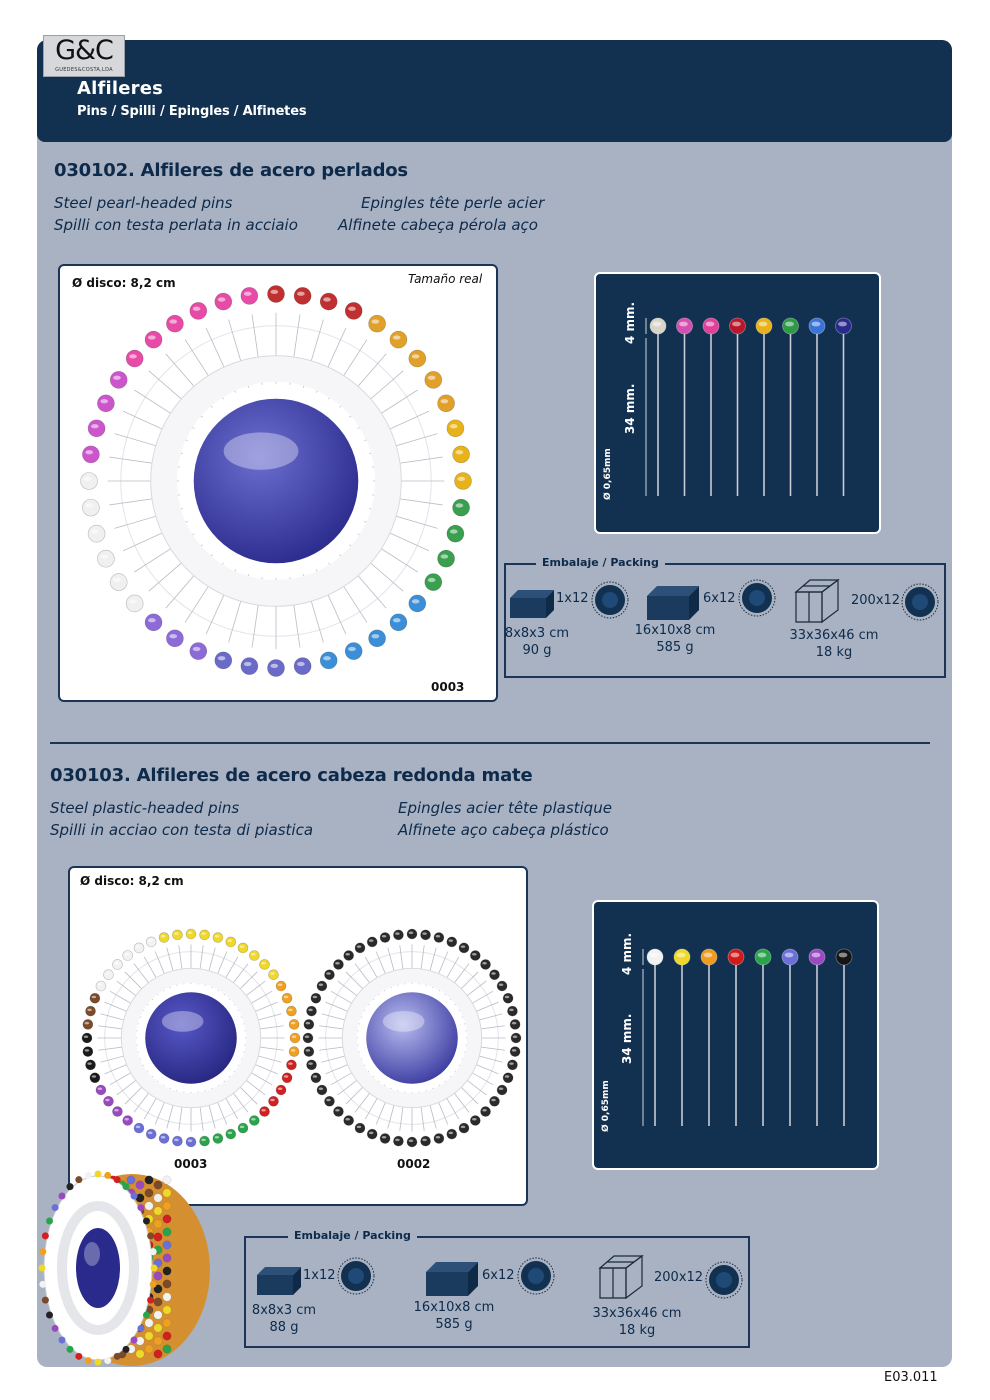  I want to click on page-title: Alfileres, so click(120, 88).